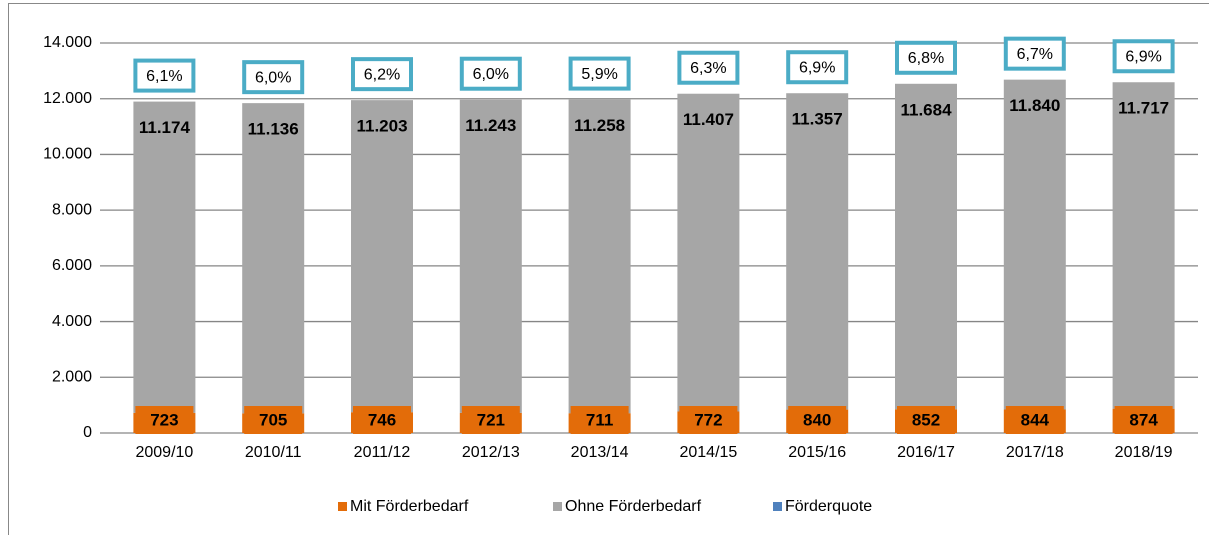 The image size is (1209, 540). What do you see at coordinates (1035, 54) in the screenshot?
I see `data-label: 6,7%` at bounding box center [1035, 54].